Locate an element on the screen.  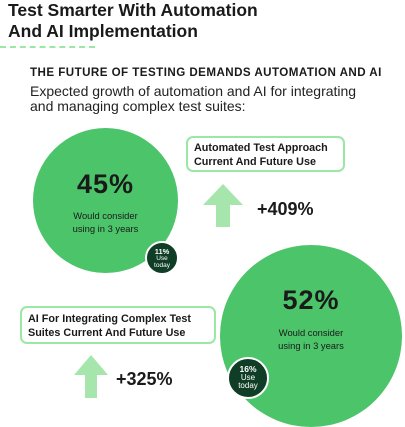
automated-future-caption-line-2: using in 3 years is located at coordinates (105, 228).